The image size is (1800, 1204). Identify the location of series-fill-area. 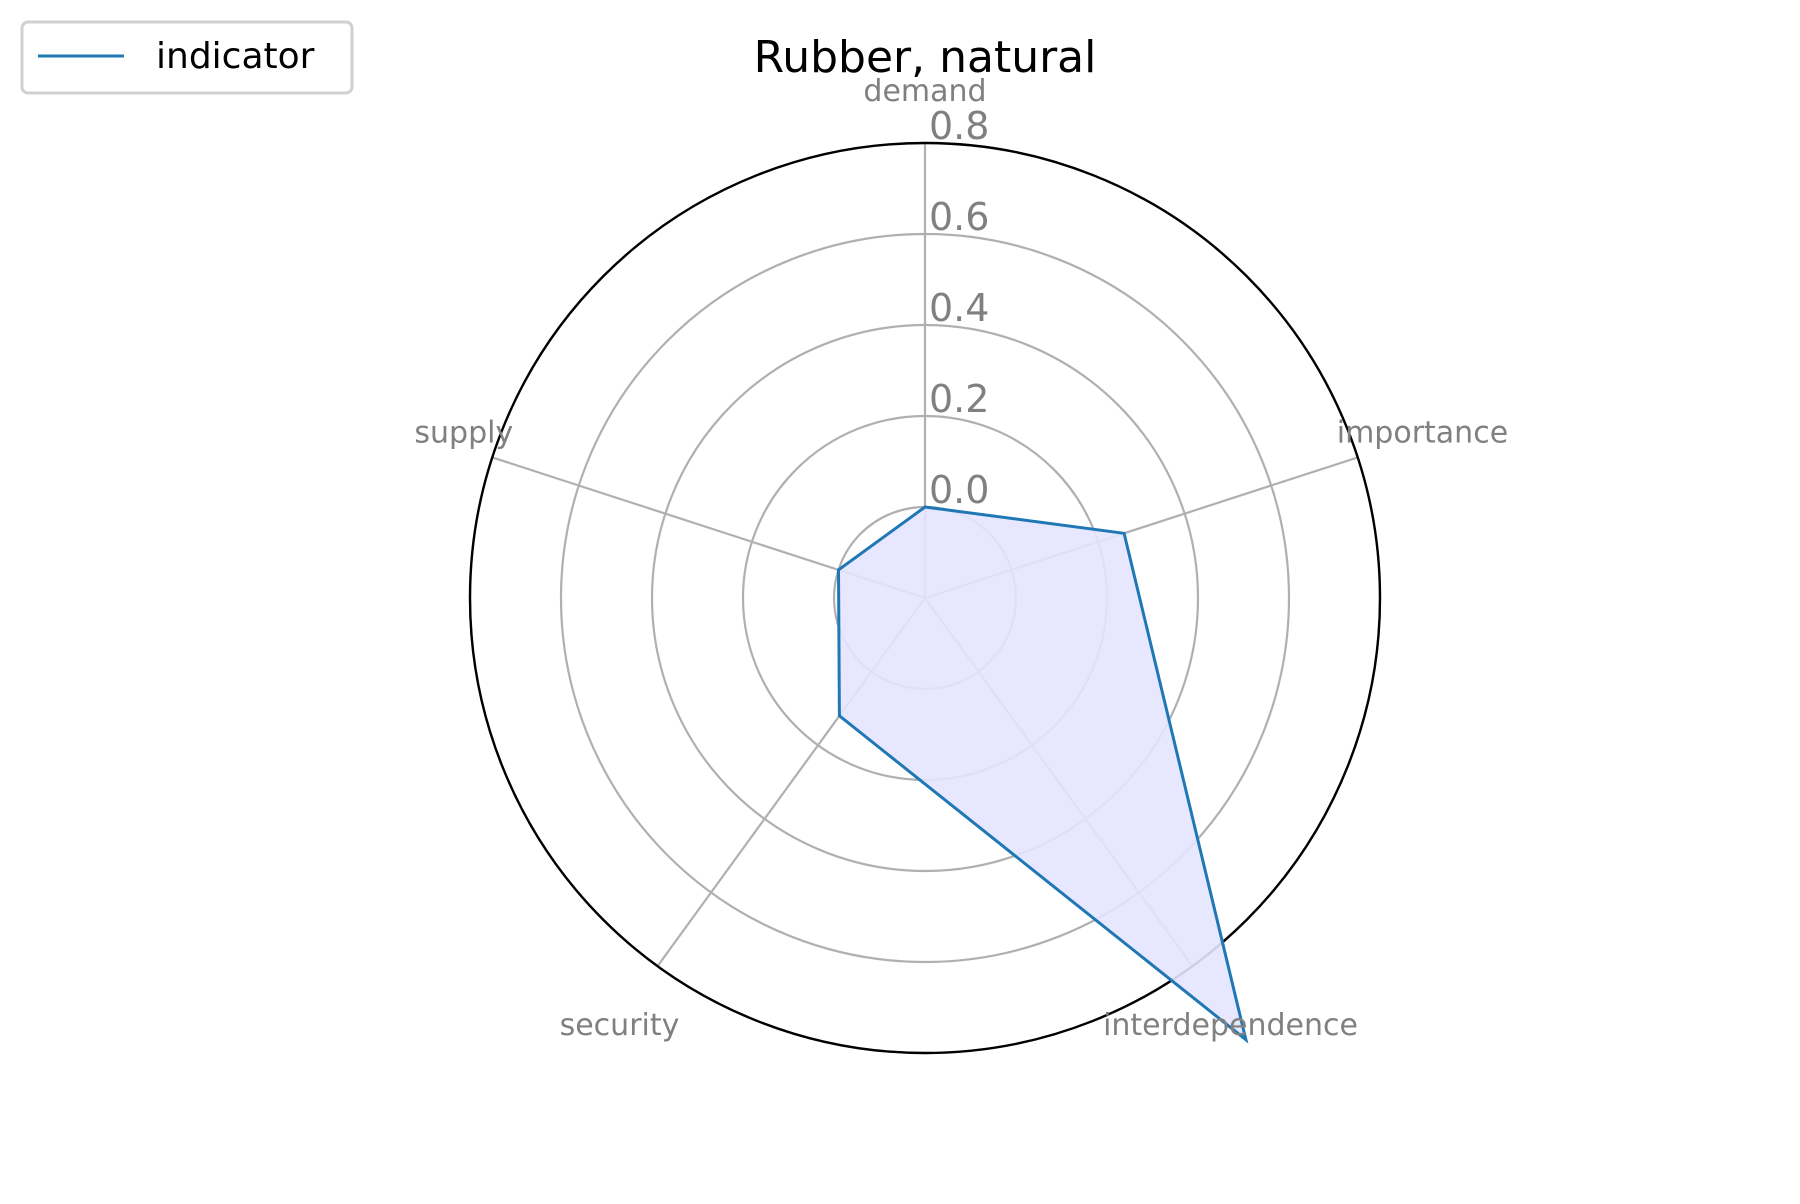
(1042, 773).